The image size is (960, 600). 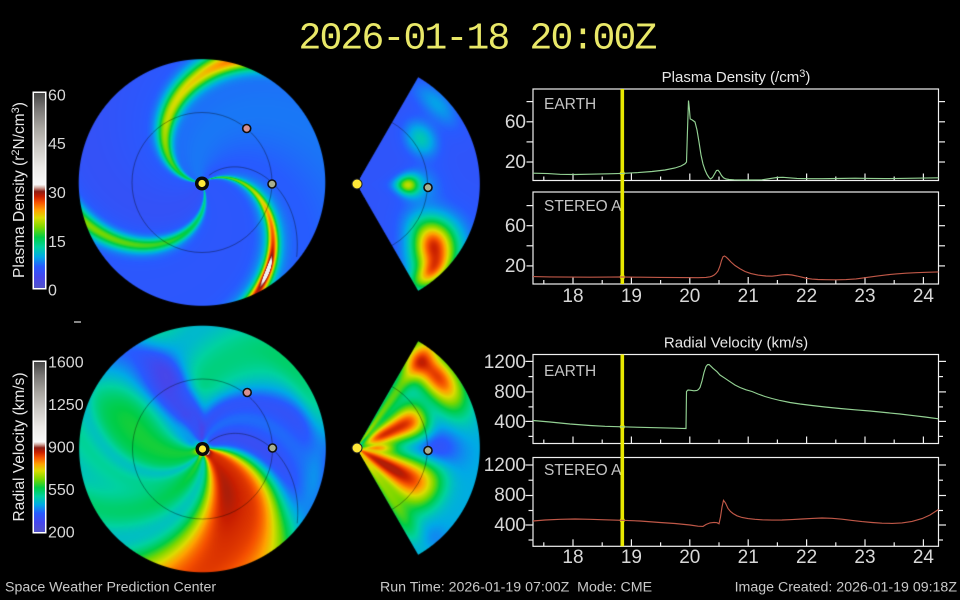 I want to click on svg-text: 1250, so click(x=66, y=405).